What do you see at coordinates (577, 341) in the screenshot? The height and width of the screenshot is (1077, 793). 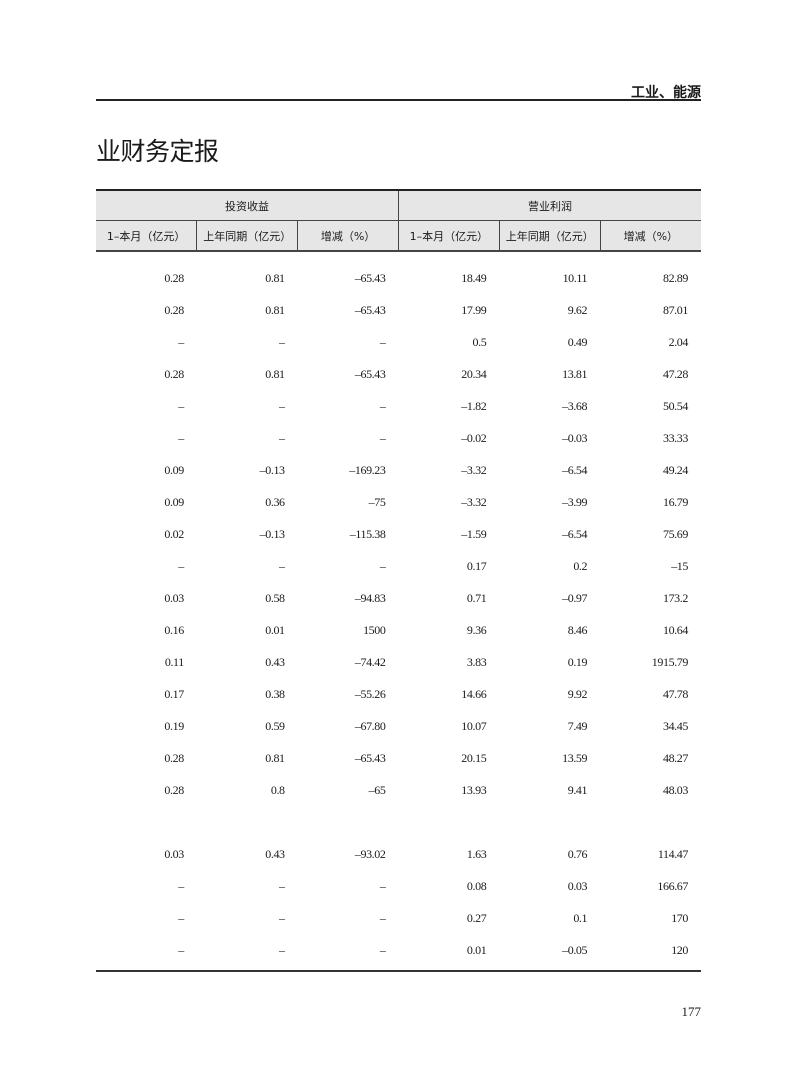 I see `table-cell: 0.49` at bounding box center [577, 341].